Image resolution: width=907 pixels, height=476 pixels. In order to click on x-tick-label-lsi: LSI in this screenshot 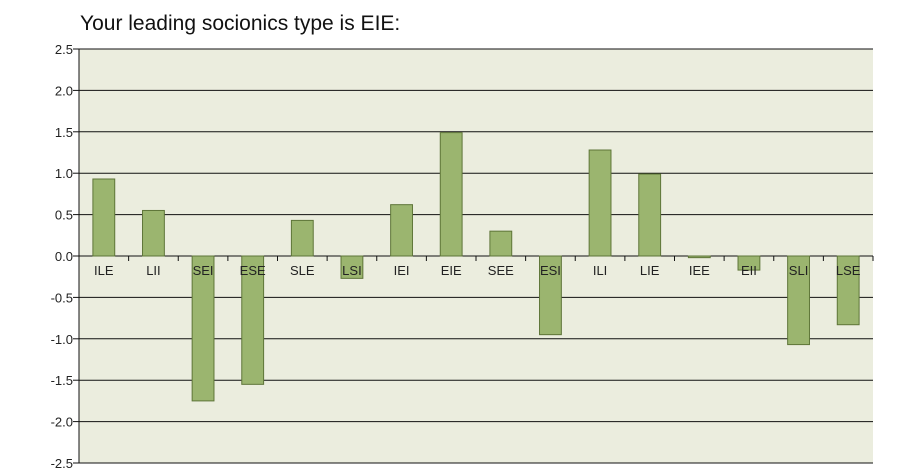, I will do `click(352, 270)`.